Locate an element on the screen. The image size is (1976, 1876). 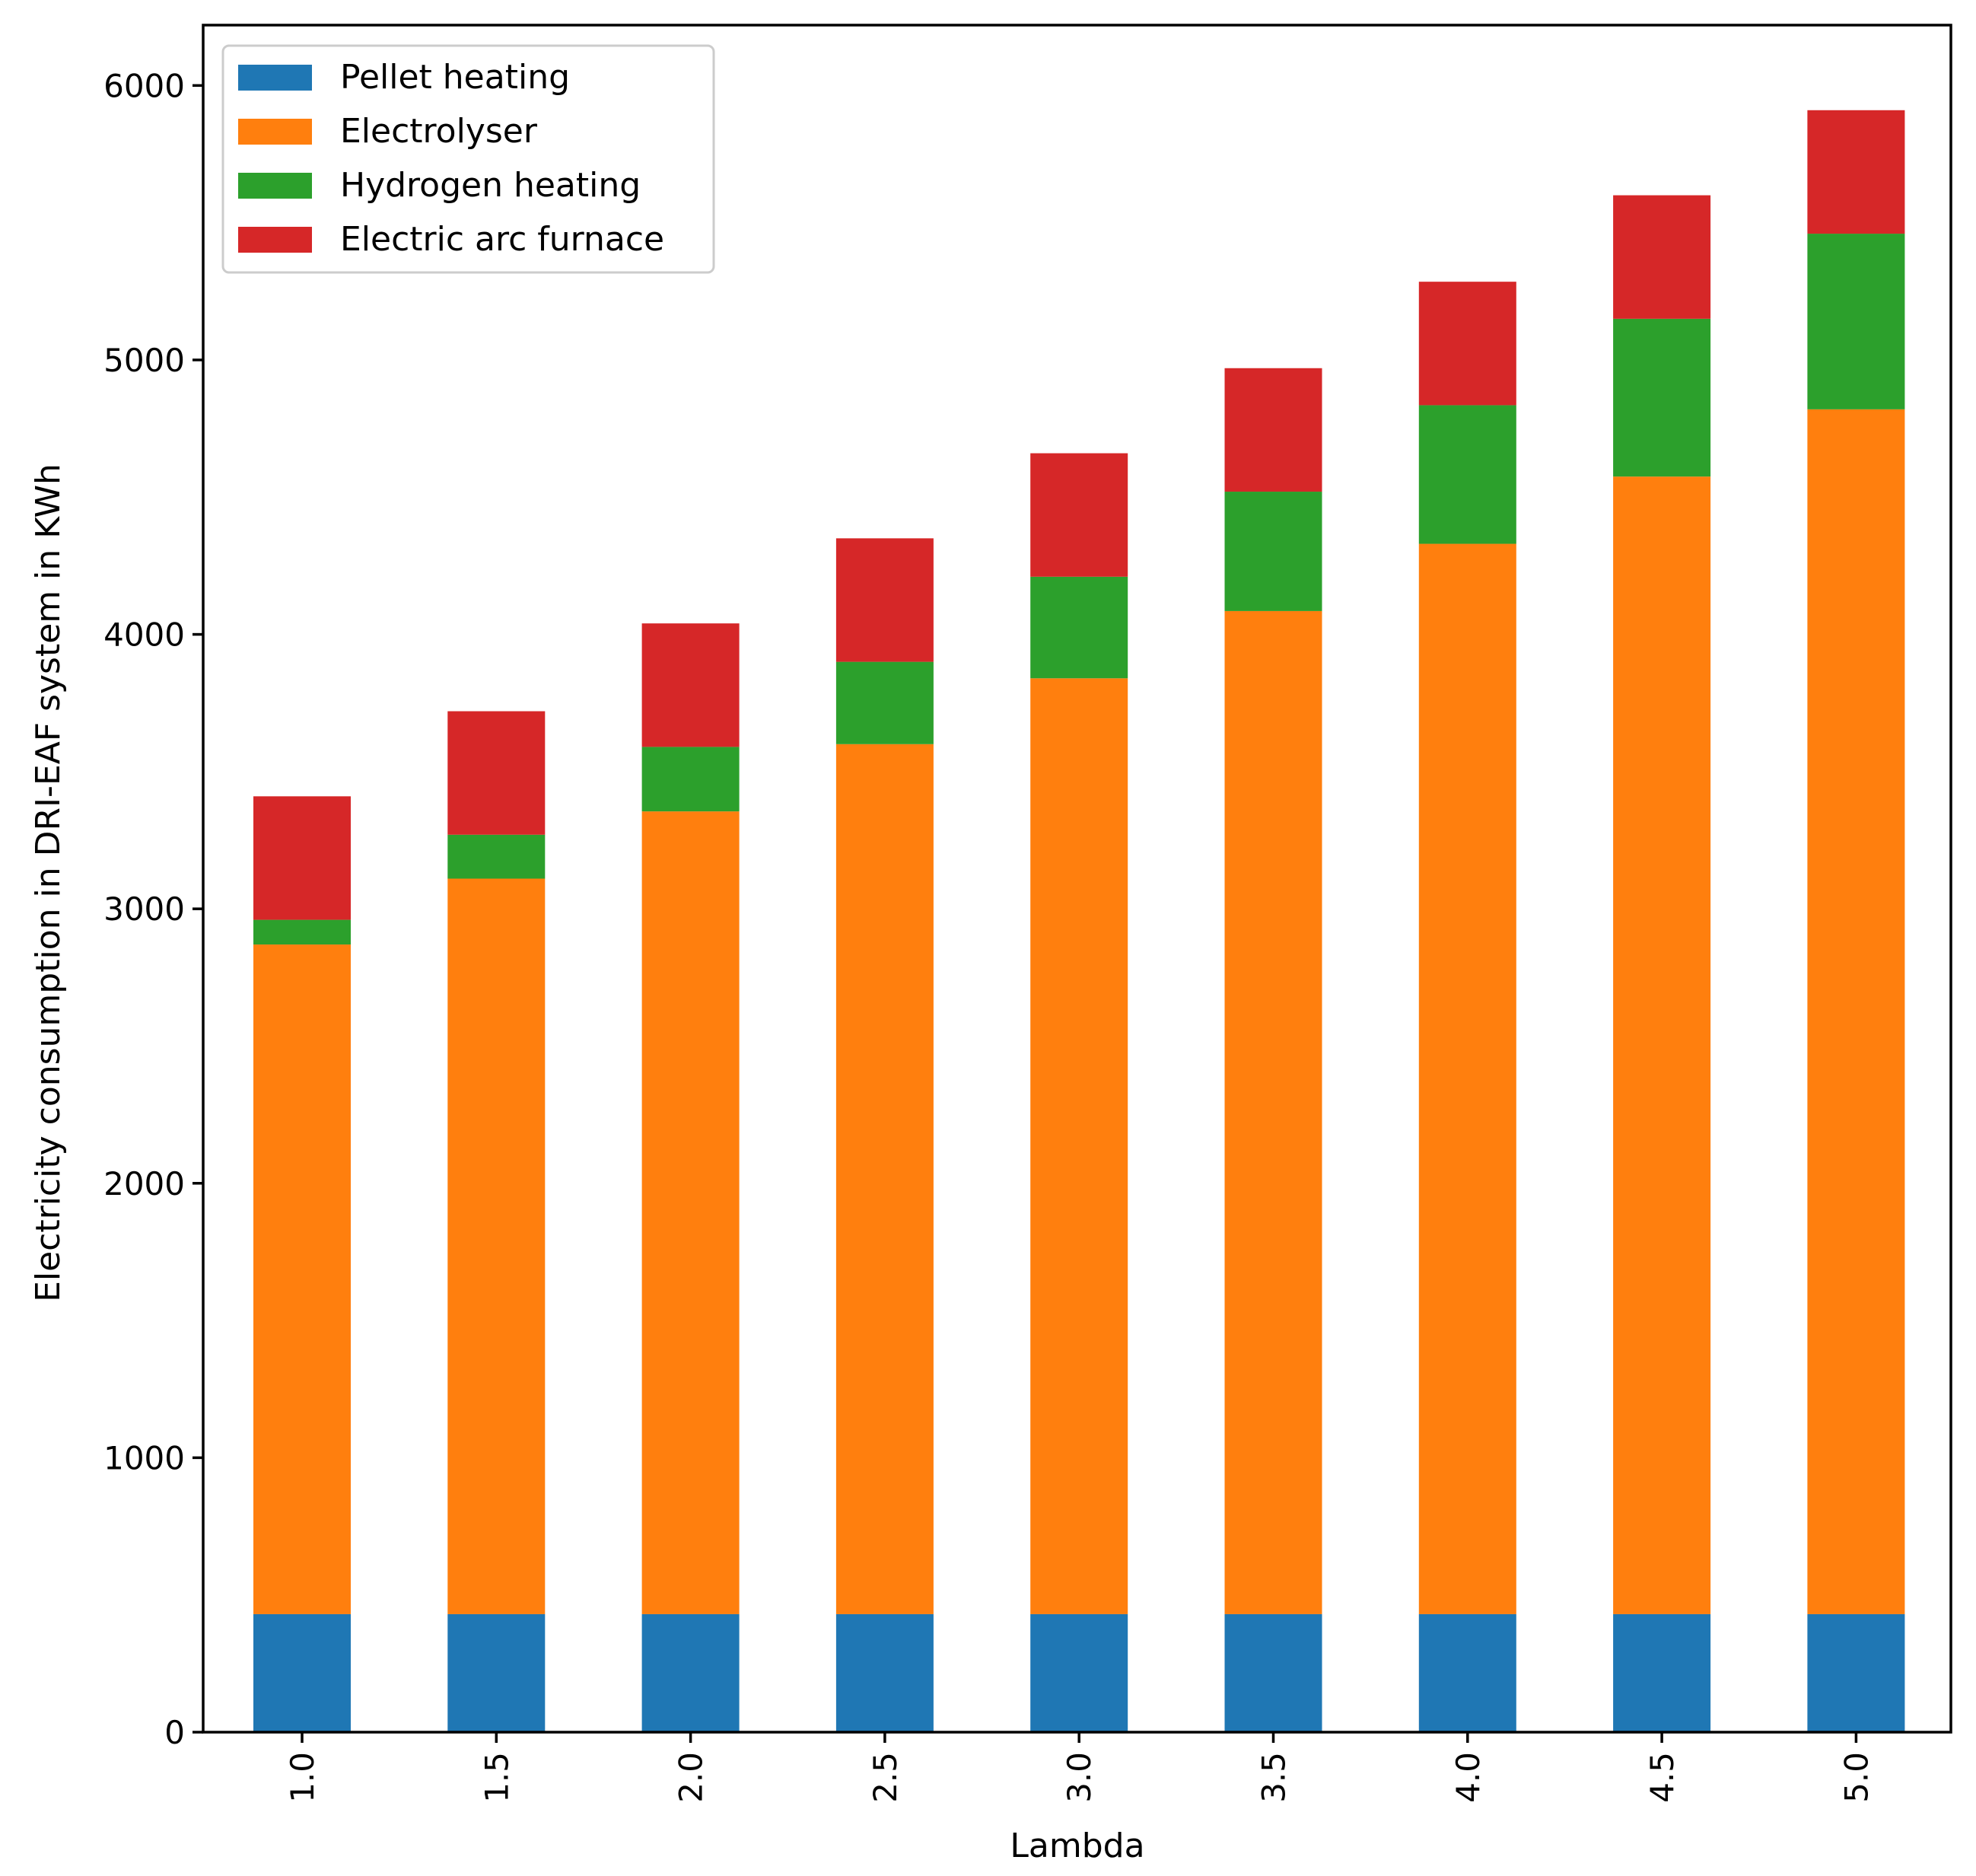
bar-segment-pellet-heating-4.5 is located at coordinates (1662, 1672).